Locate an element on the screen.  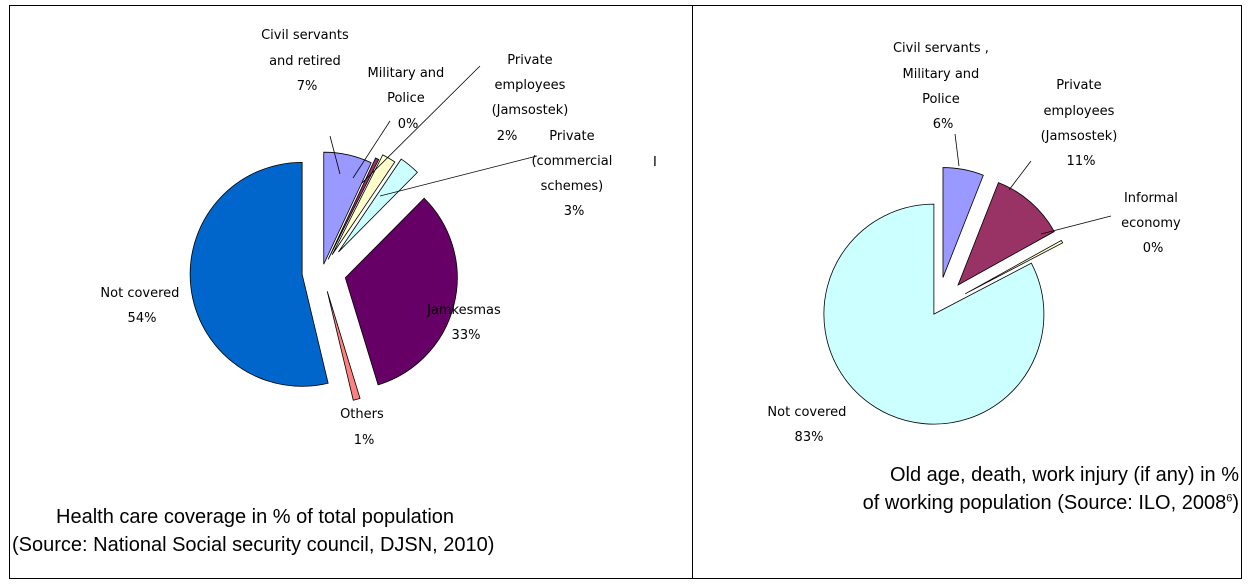
pie-slice-private-commercial-schemes is located at coordinates (378, 205).